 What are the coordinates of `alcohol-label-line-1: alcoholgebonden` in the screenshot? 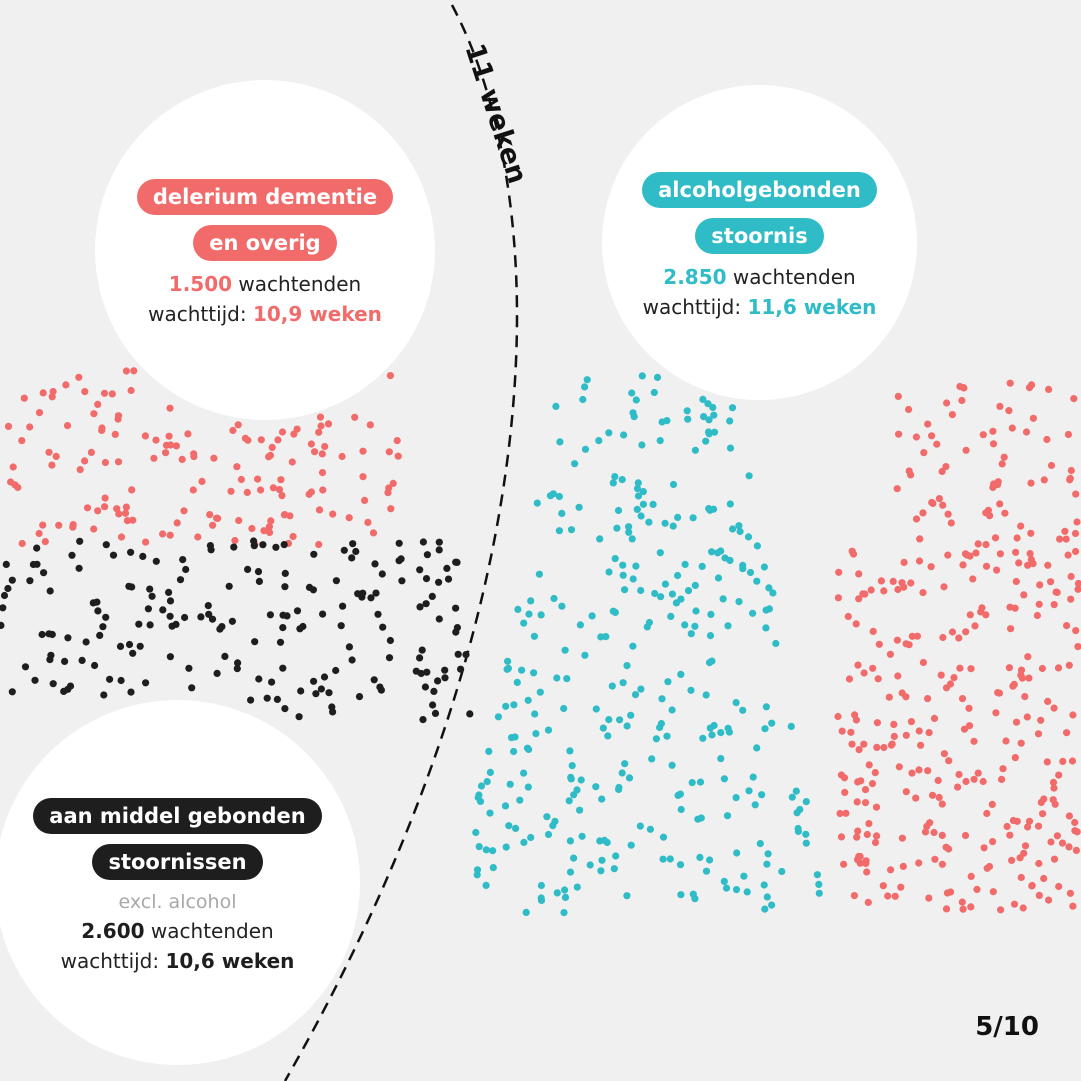 It's located at (759, 189).